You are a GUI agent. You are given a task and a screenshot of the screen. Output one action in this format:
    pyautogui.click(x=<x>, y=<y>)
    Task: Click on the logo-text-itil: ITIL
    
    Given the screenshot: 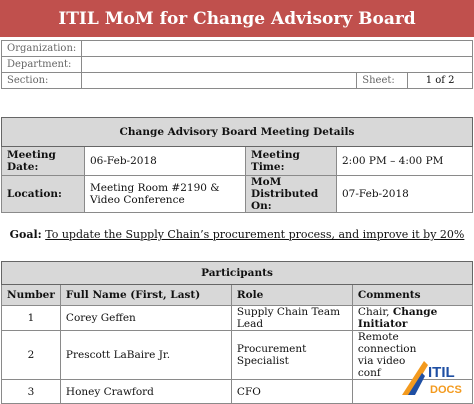 What is the action you would take?
    pyautogui.click(x=441, y=372)
    